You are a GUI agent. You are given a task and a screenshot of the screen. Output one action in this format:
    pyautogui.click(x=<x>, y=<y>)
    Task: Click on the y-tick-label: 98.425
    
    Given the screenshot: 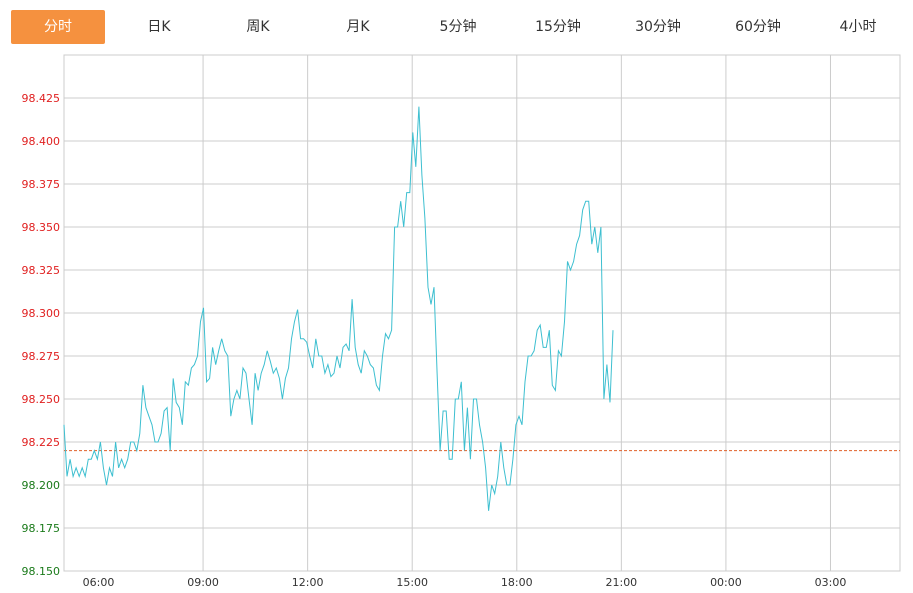 What is the action you would take?
    pyautogui.click(x=41, y=98)
    